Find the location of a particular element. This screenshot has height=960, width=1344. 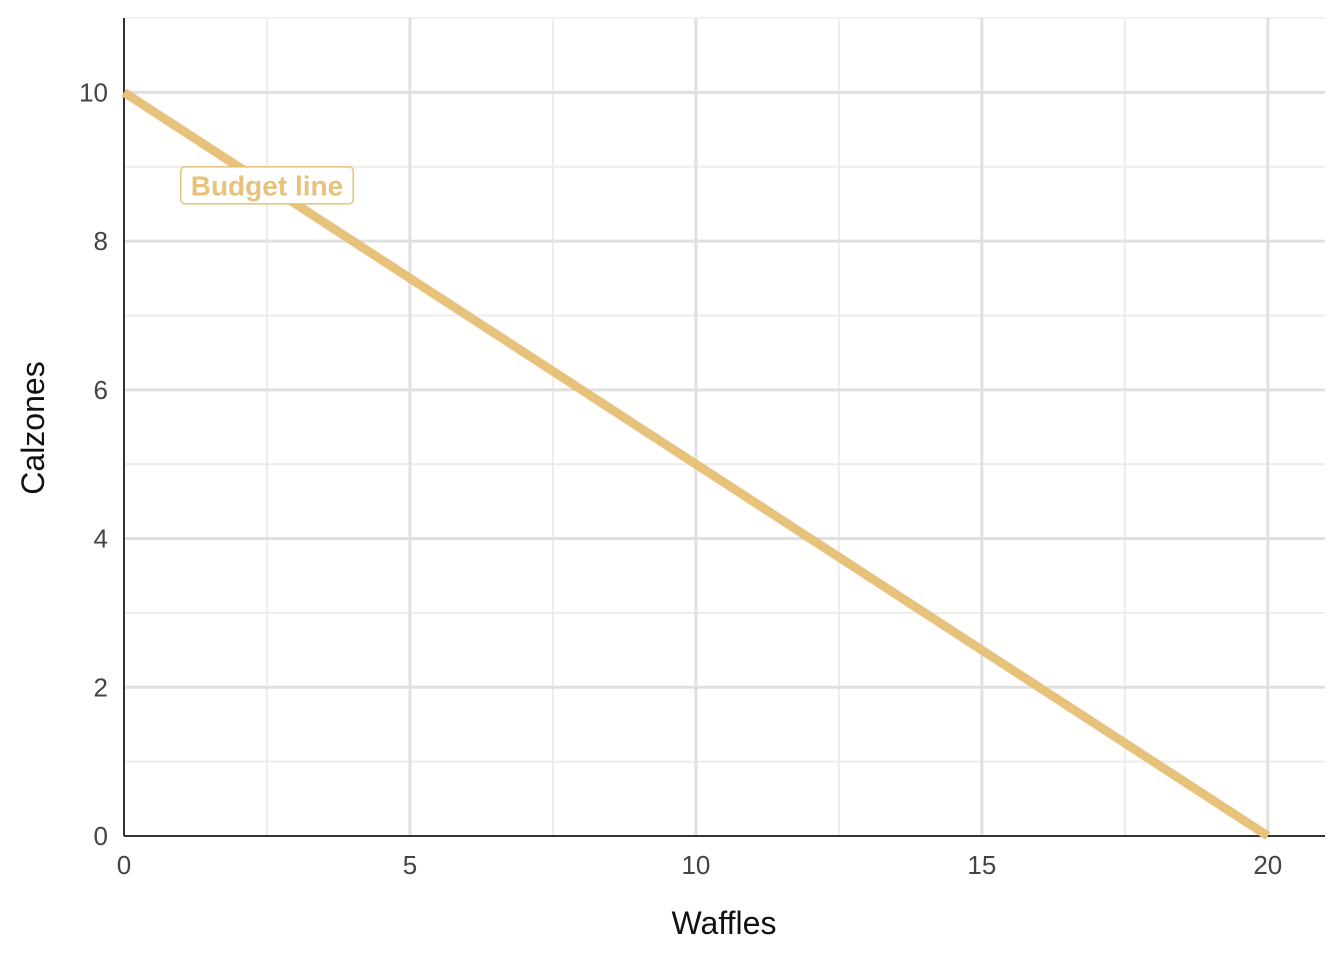

y-tick-label: 4 is located at coordinates (101, 539).